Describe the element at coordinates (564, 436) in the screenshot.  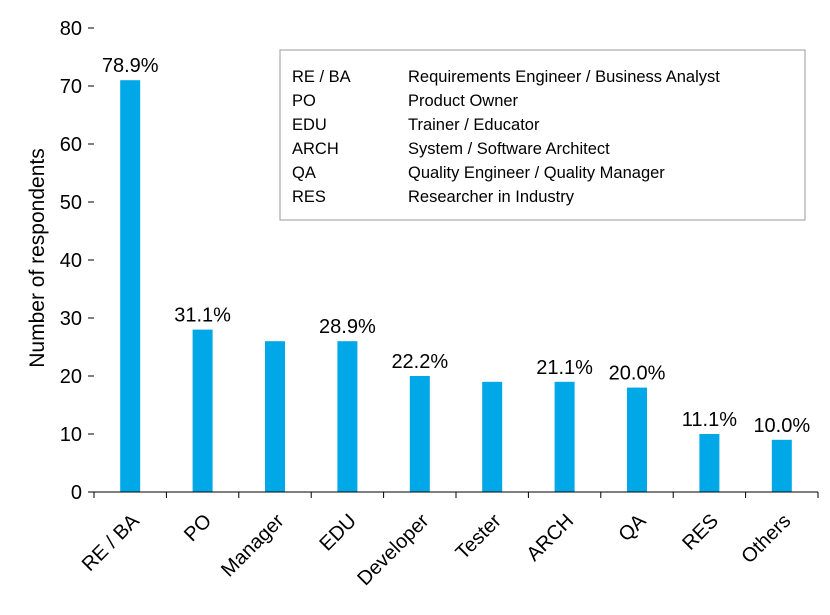
I see `bar-arch` at that location.